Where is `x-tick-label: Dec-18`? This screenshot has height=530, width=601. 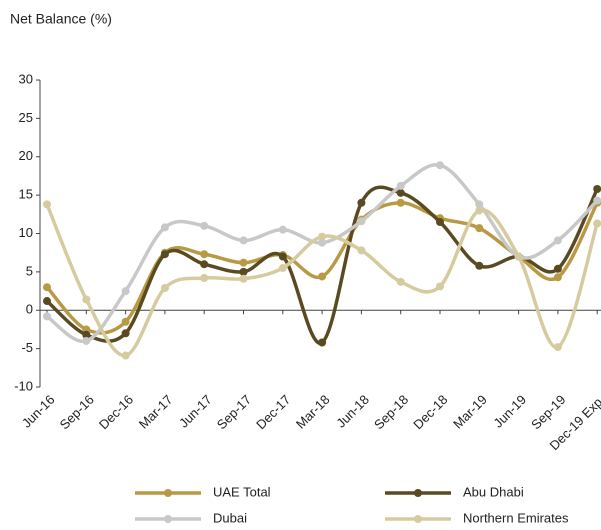 x-tick-label: Dec-18 is located at coordinates (430, 412).